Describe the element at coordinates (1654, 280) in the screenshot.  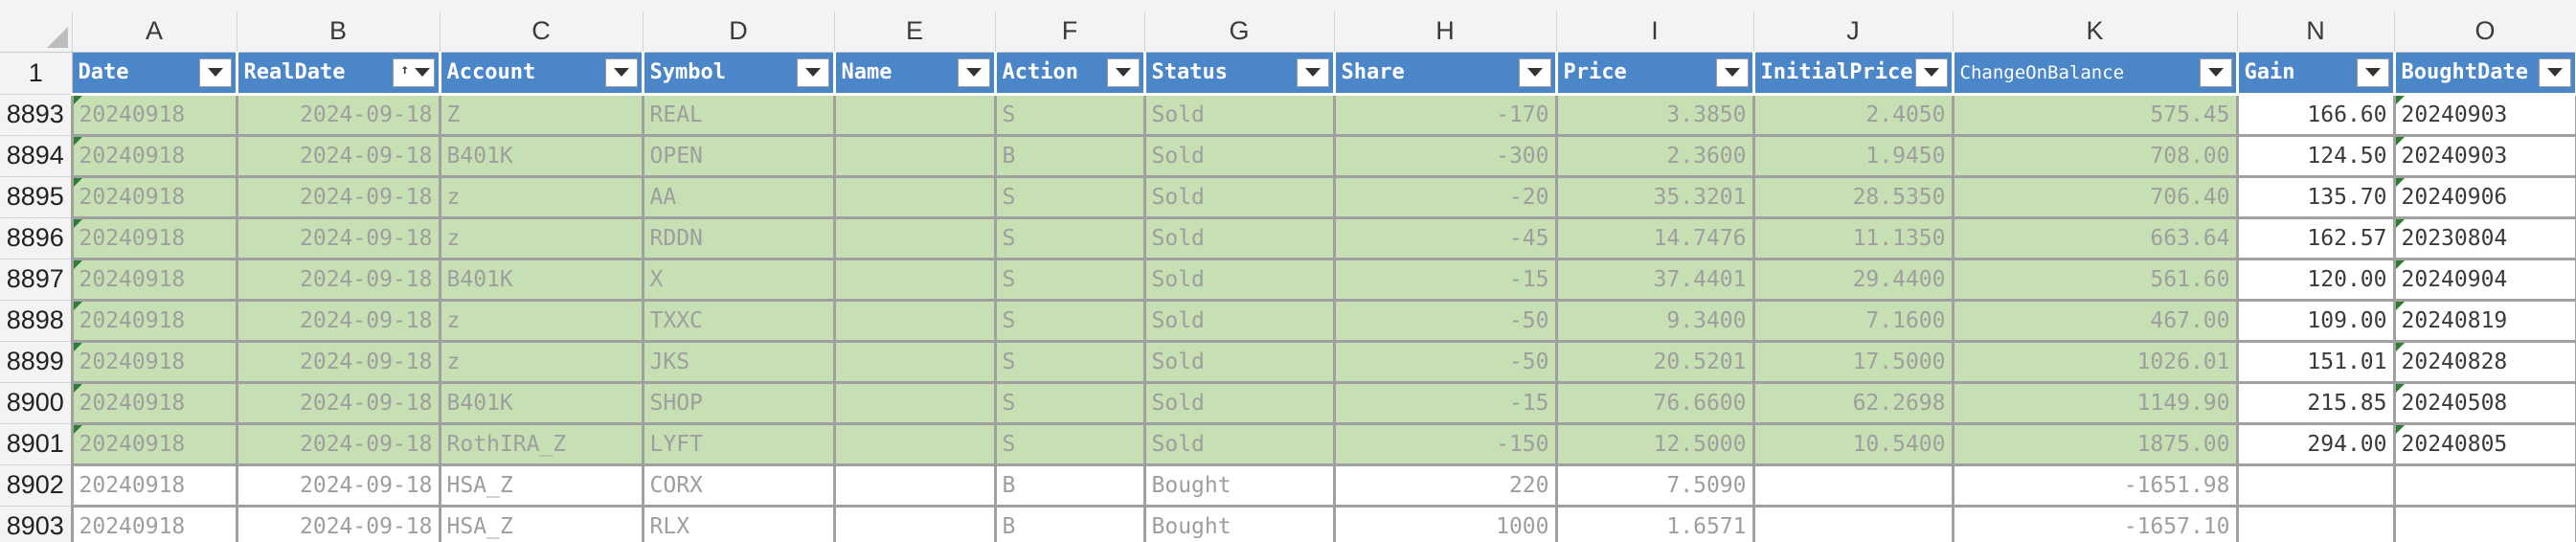
I see `cell-price: 37.4401` at that location.